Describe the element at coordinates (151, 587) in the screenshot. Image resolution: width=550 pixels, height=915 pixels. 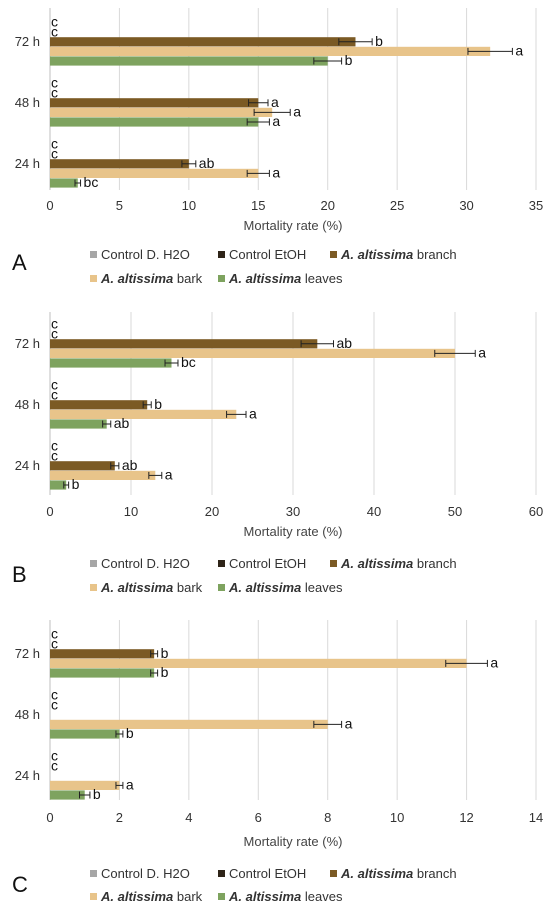
I see `legend-label-bark: A. altissima bark` at that location.